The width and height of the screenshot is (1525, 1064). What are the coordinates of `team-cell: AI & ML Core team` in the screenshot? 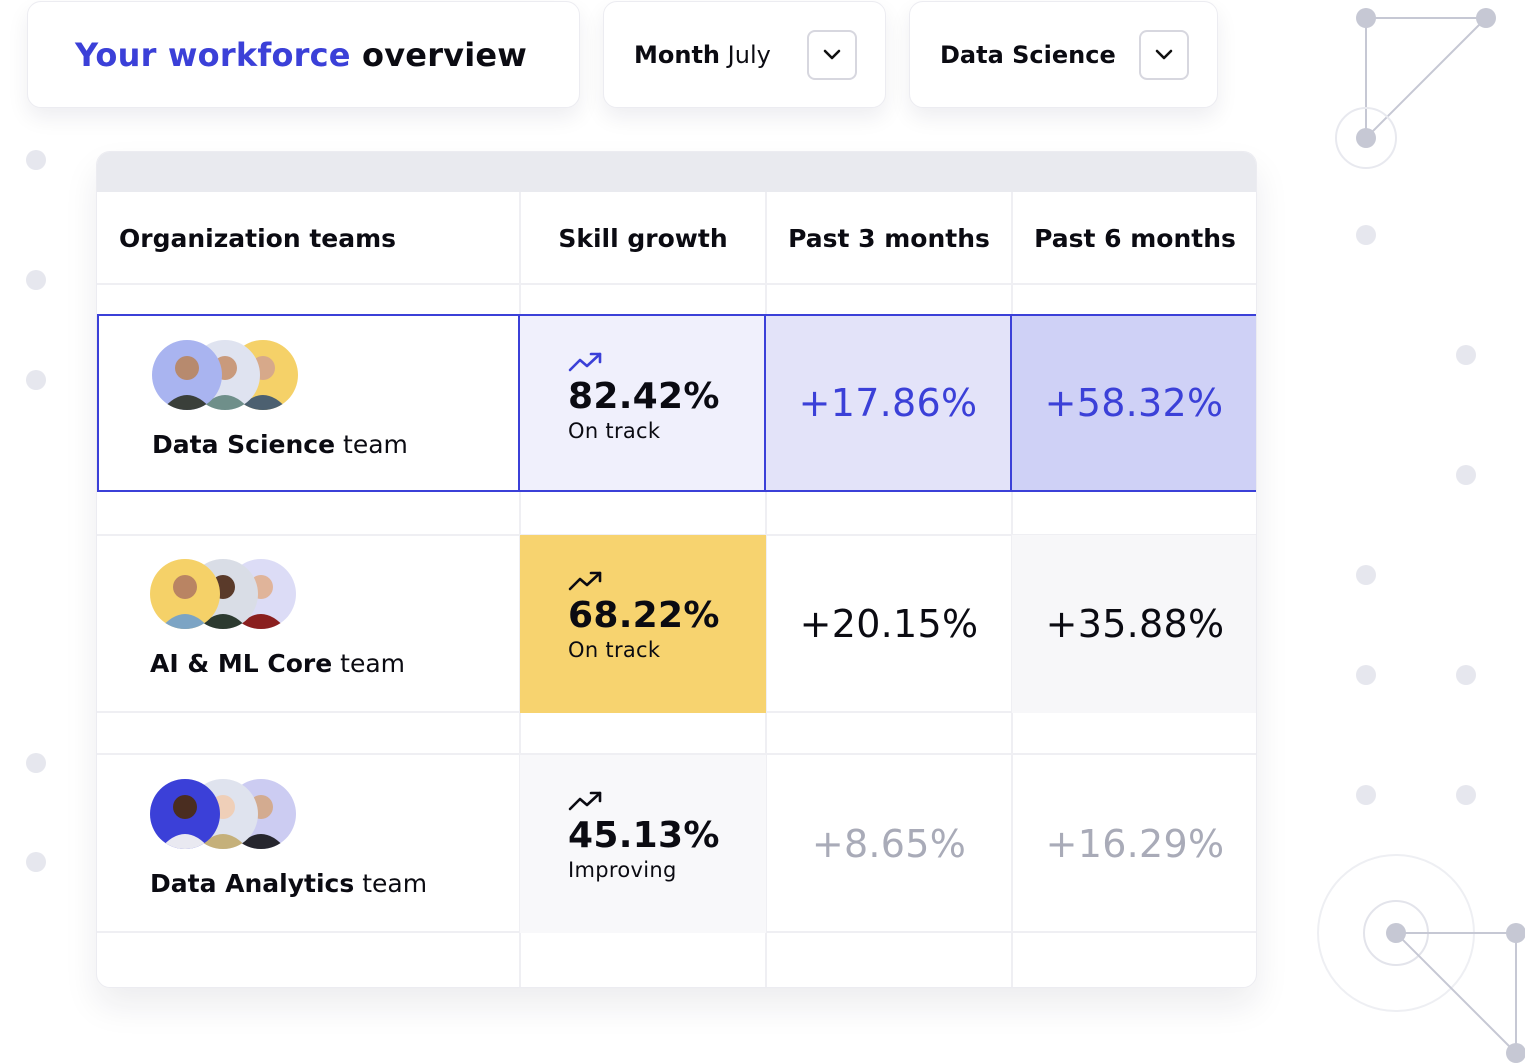 It's located at (308, 624).